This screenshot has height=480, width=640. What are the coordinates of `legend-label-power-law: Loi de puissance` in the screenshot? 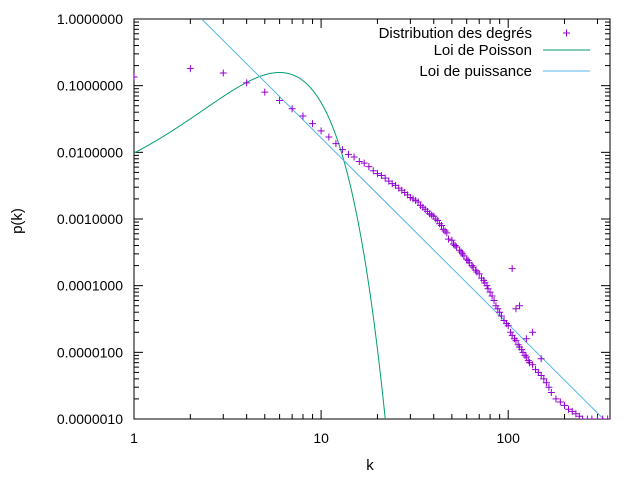 It's located at (475, 71).